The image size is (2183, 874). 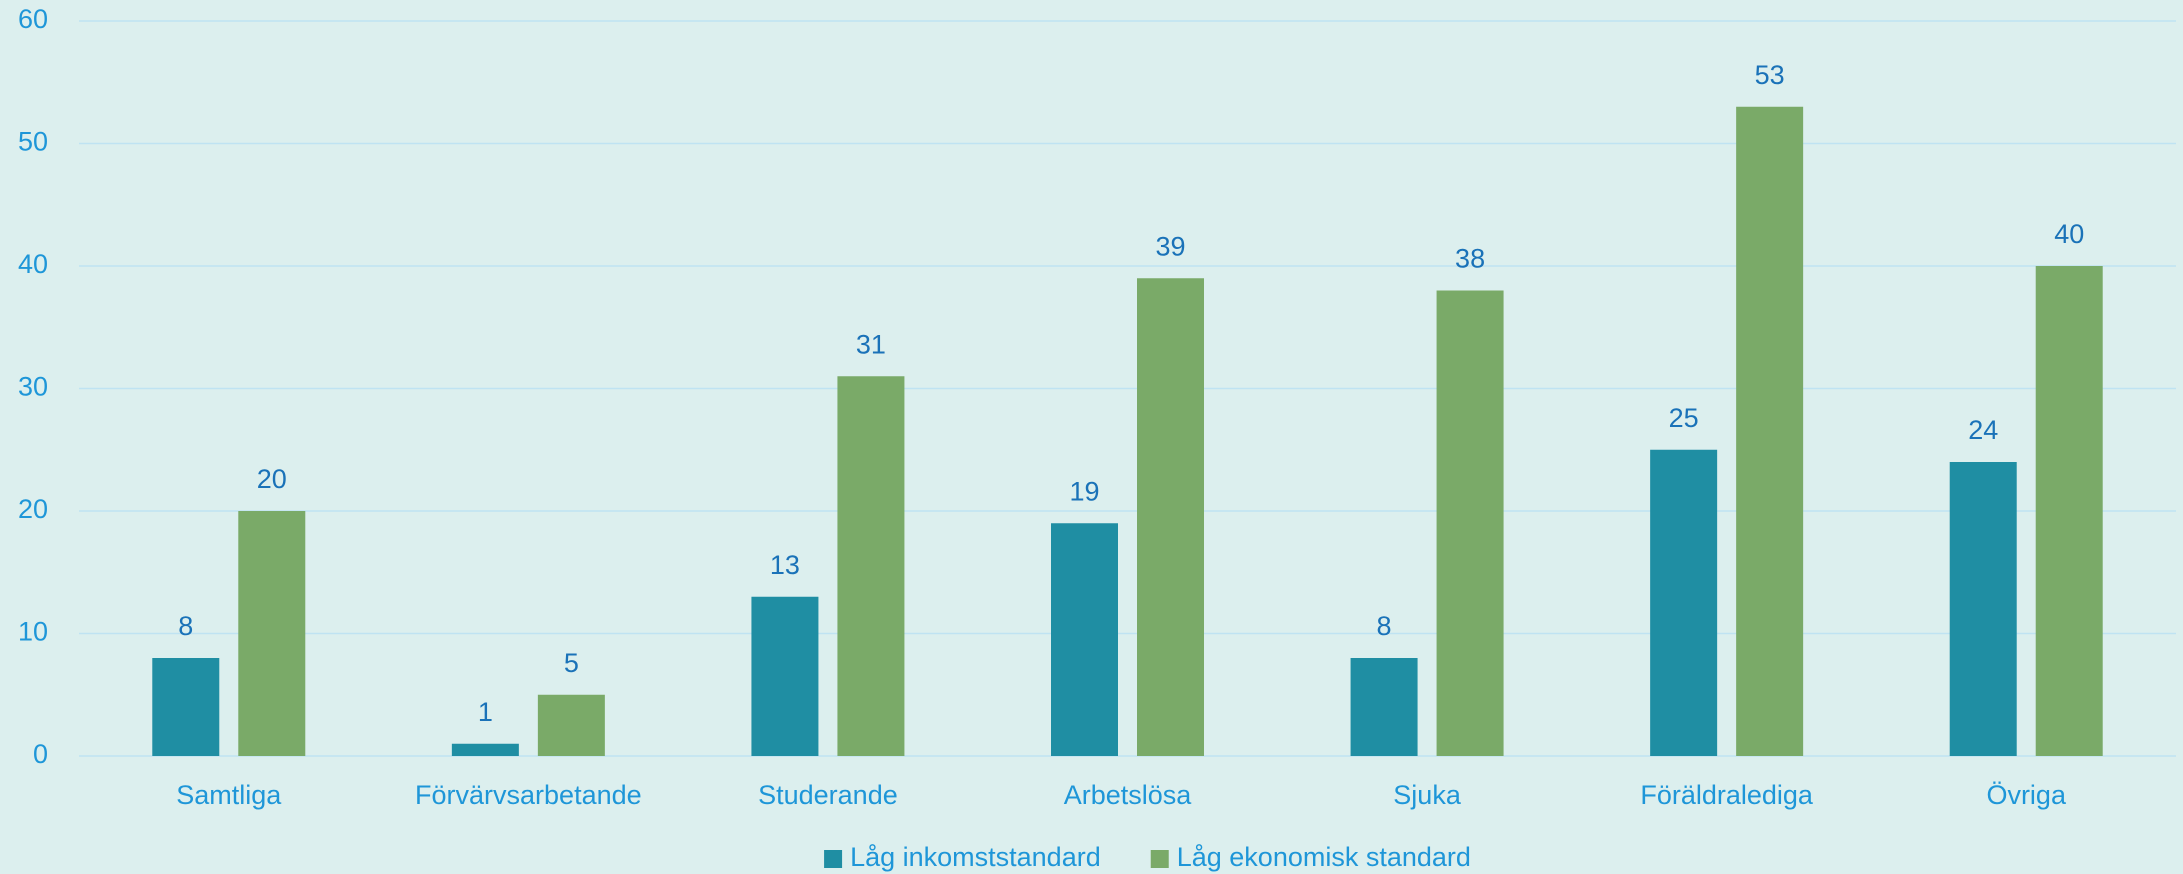 I want to click on y-tick-label: 40, so click(x=33, y=264).